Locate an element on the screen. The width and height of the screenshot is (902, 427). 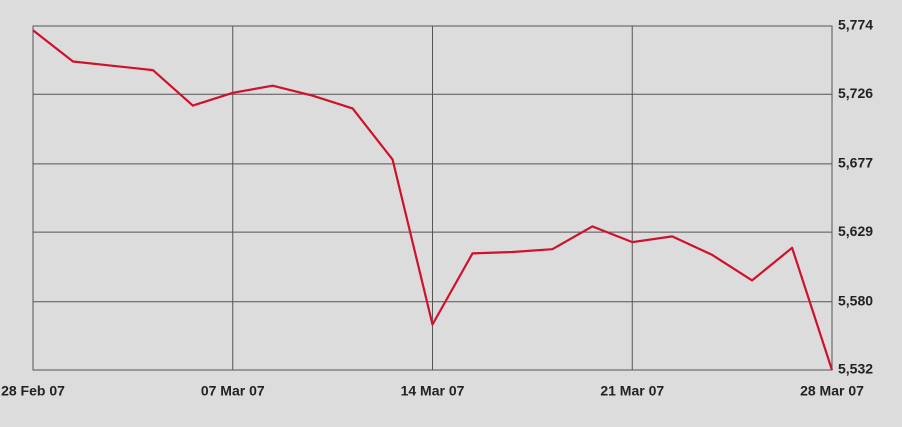
x-tick-label: 28 Mar 07 is located at coordinates (832, 391).